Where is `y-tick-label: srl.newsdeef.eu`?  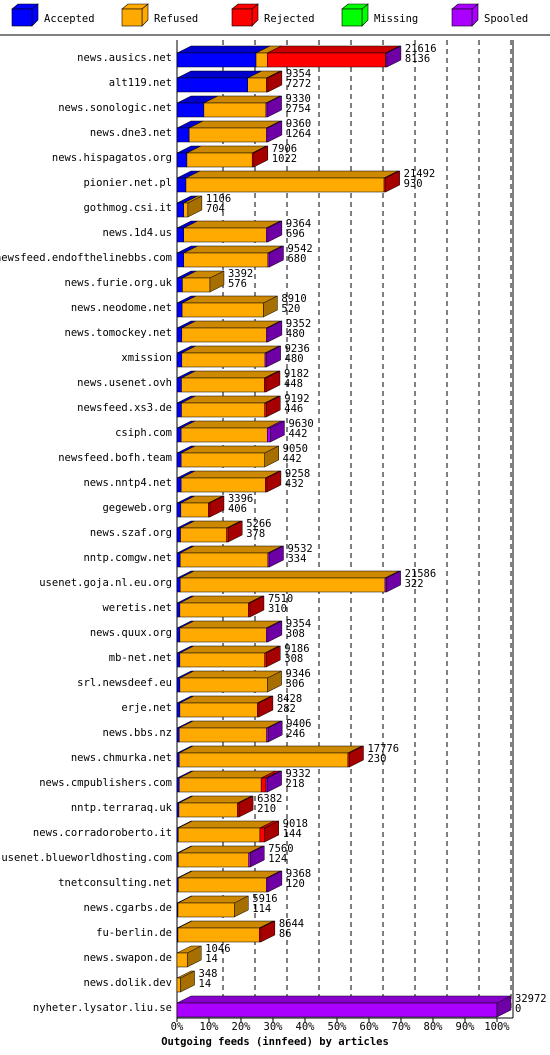 y-tick-label: srl.newsdeef.eu is located at coordinates (124, 683).